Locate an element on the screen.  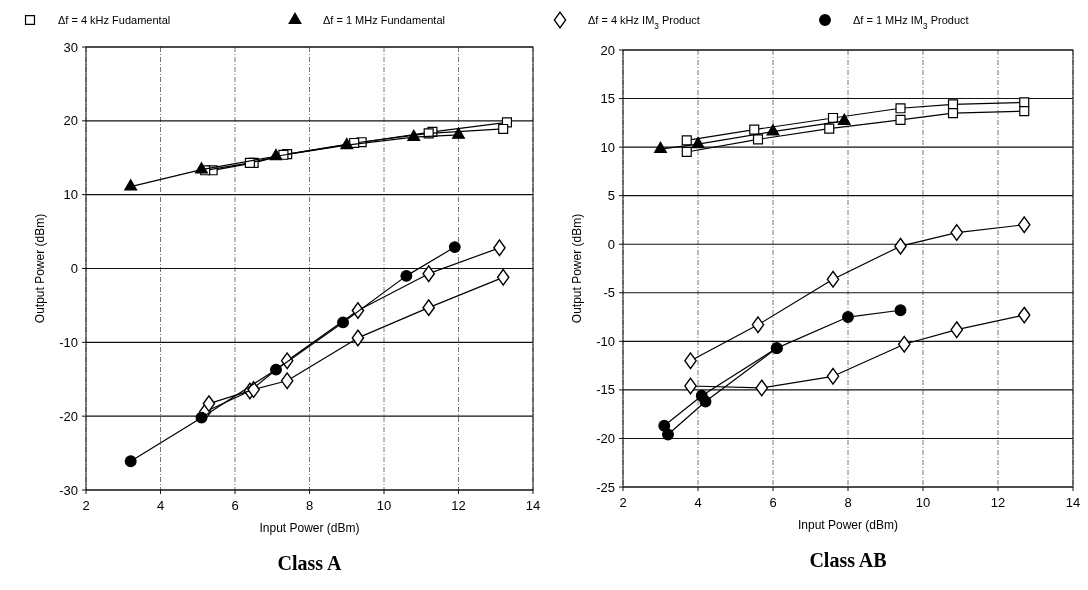
y-tick-label: -15 is located at coordinates (605, 390).